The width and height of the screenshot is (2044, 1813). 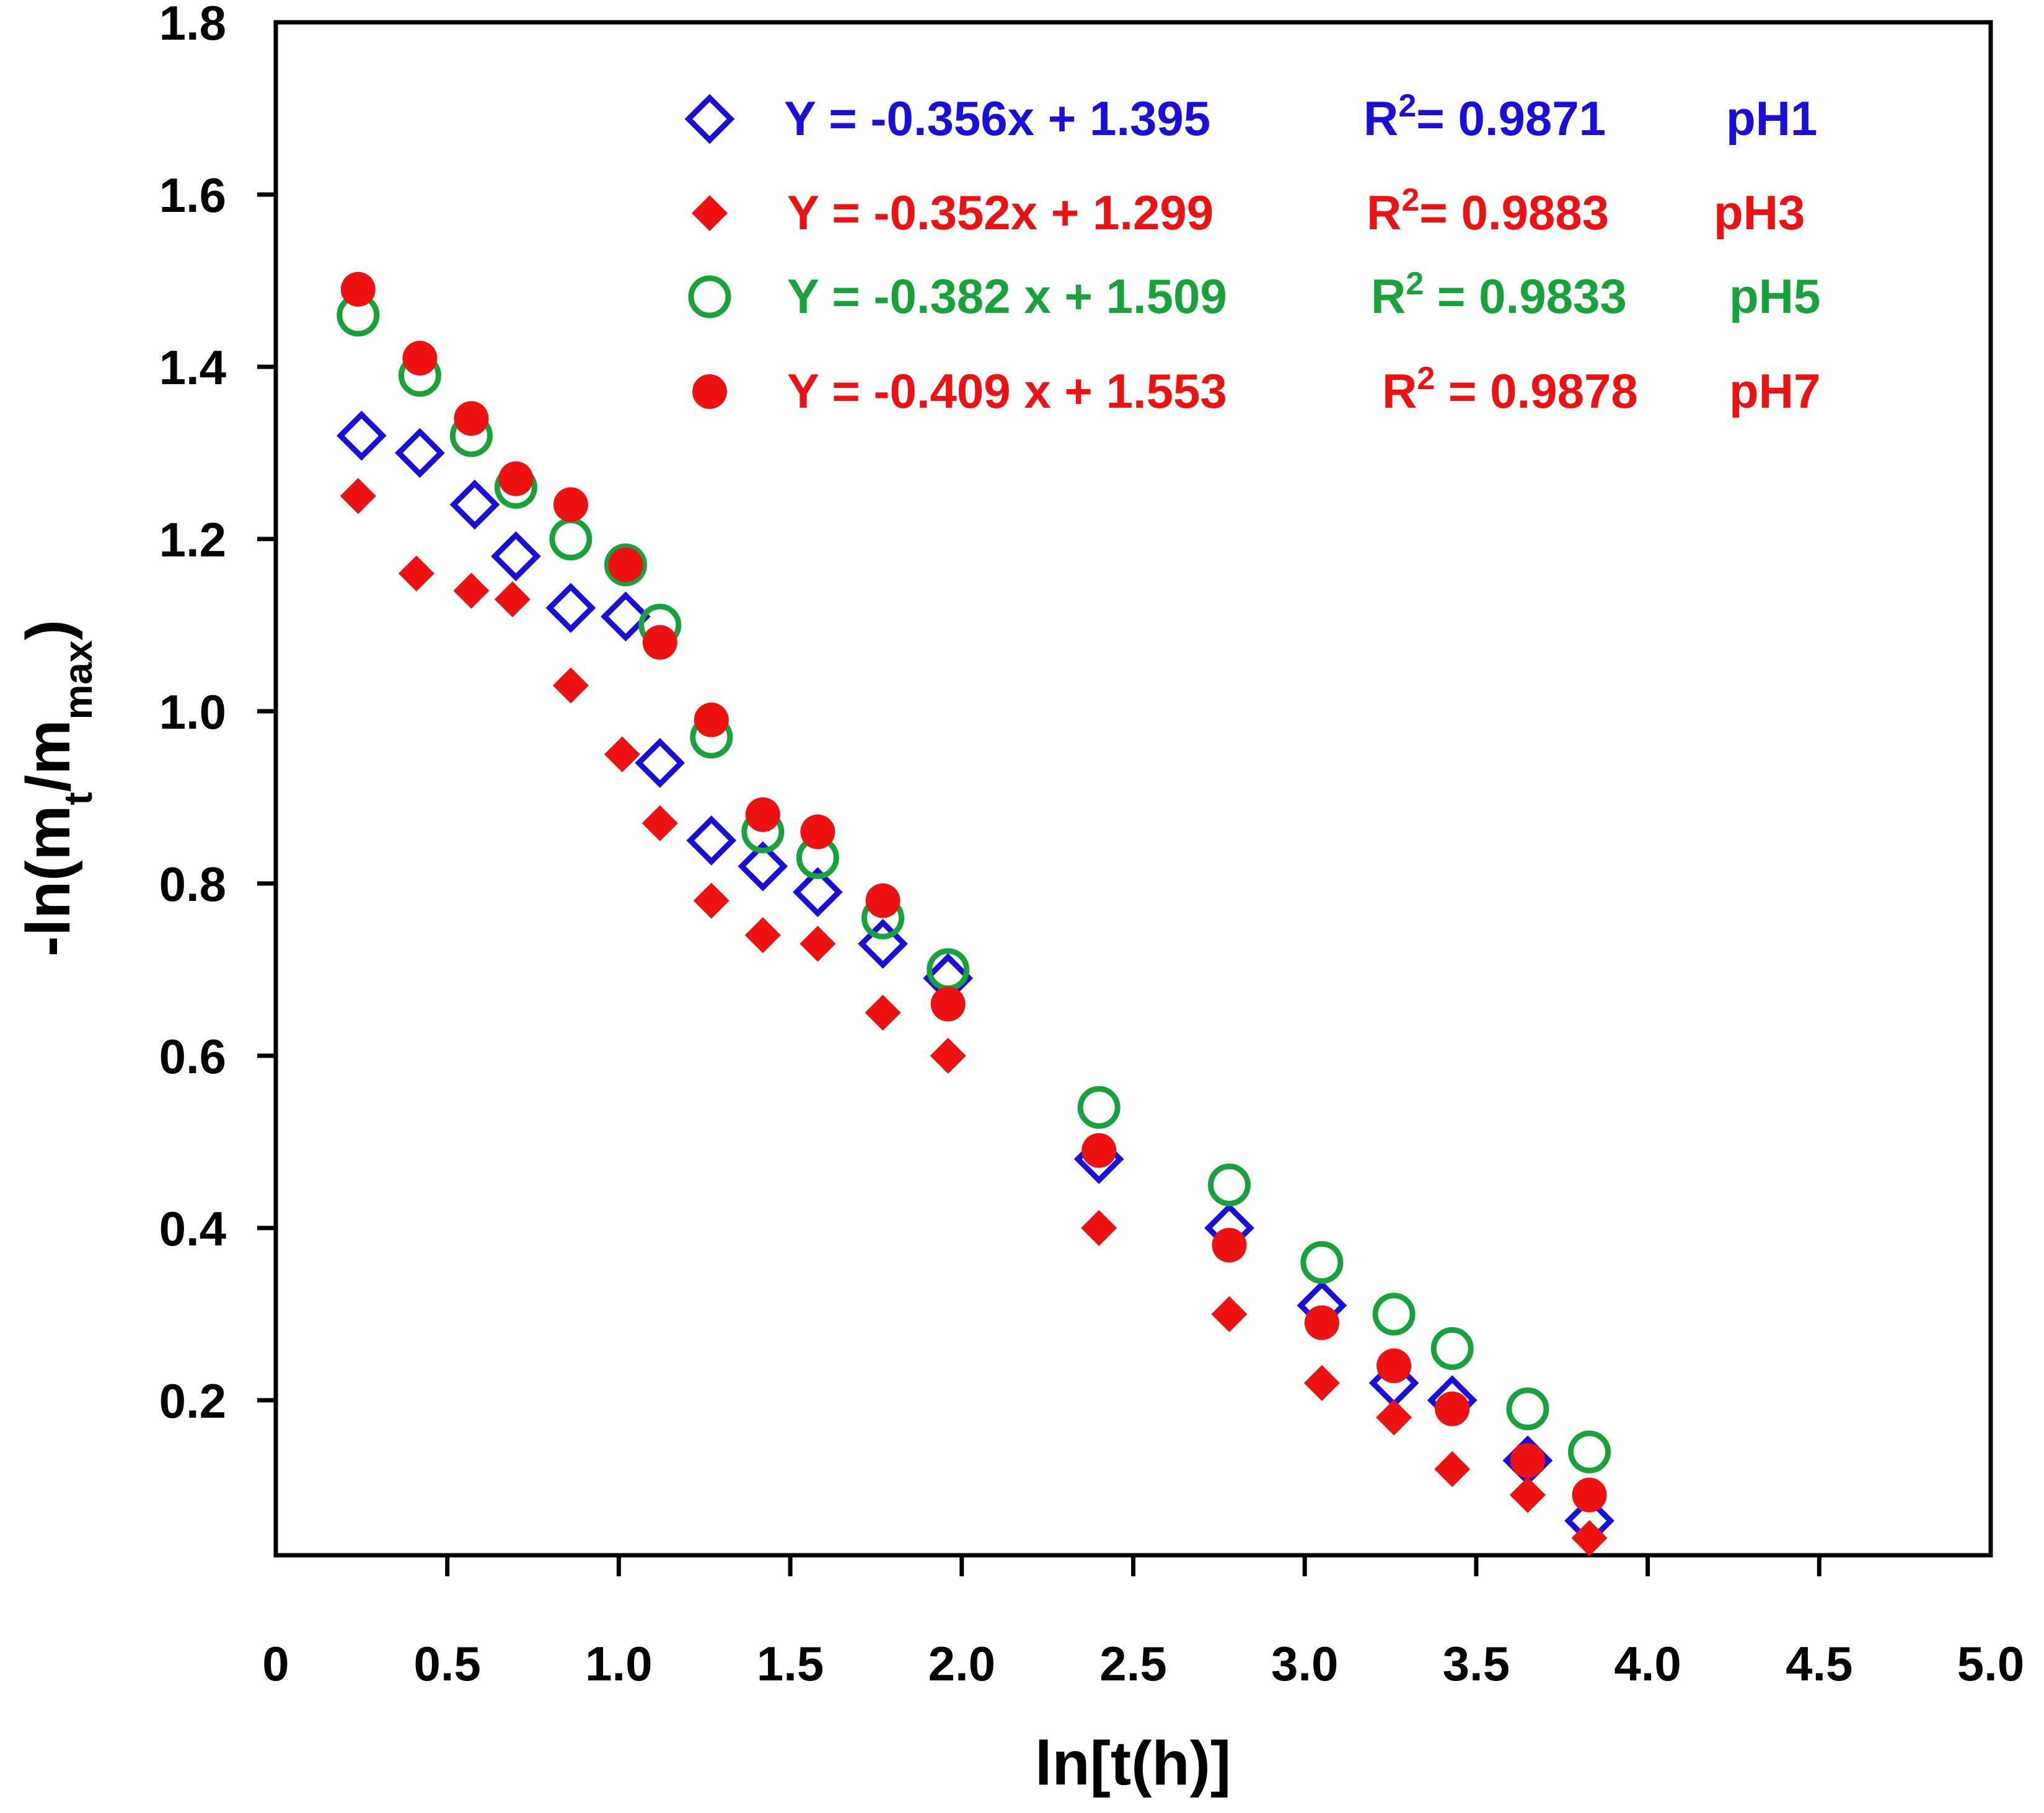 What do you see at coordinates (1647, 1663) in the screenshot?
I see `x-tick-label: 4.0` at bounding box center [1647, 1663].